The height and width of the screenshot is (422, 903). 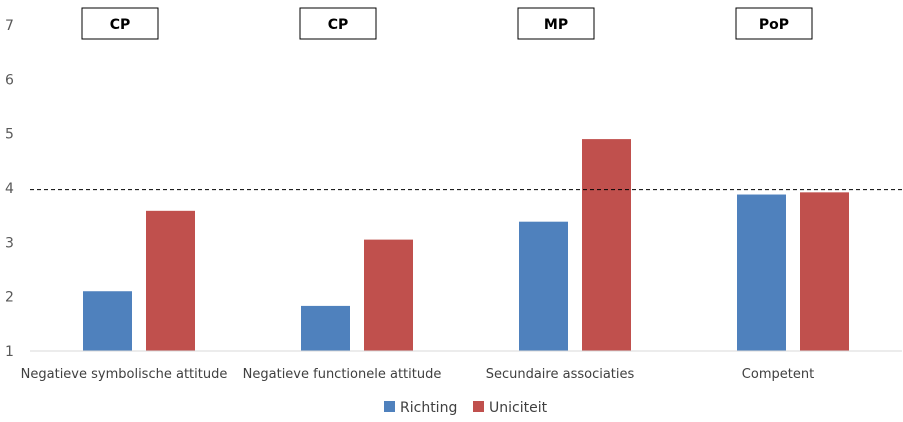 I want to click on category-label: Negatieve functionele attitude, so click(x=342, y=374).